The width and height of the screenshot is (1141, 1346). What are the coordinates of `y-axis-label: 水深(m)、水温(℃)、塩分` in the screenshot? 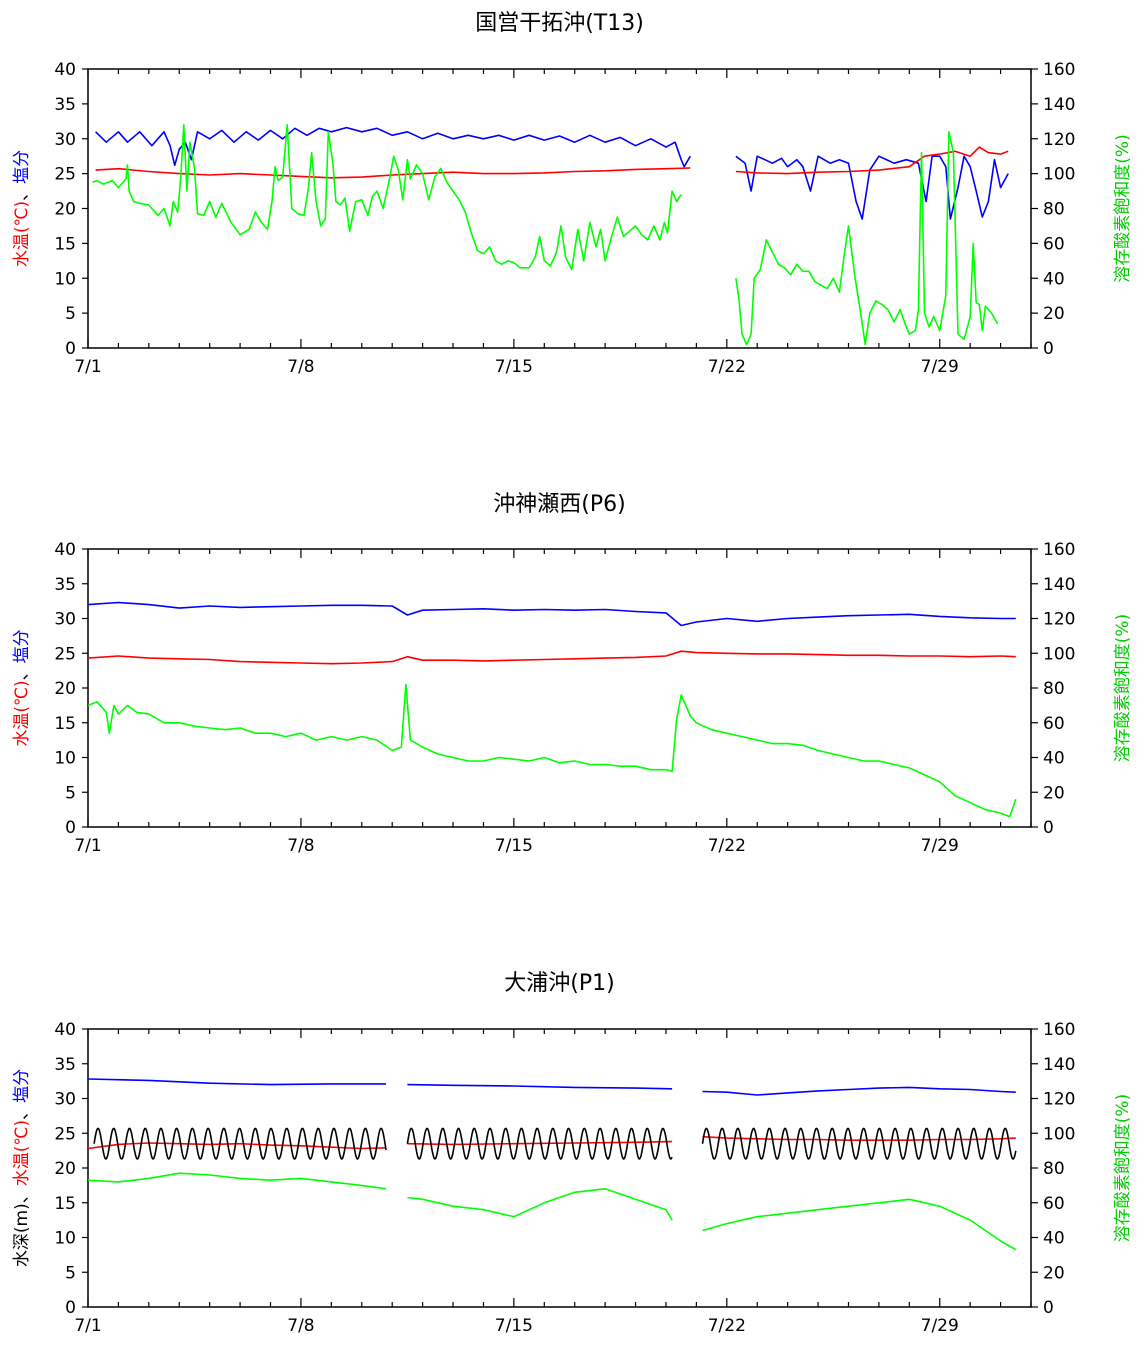 It's located at (22, 1168).